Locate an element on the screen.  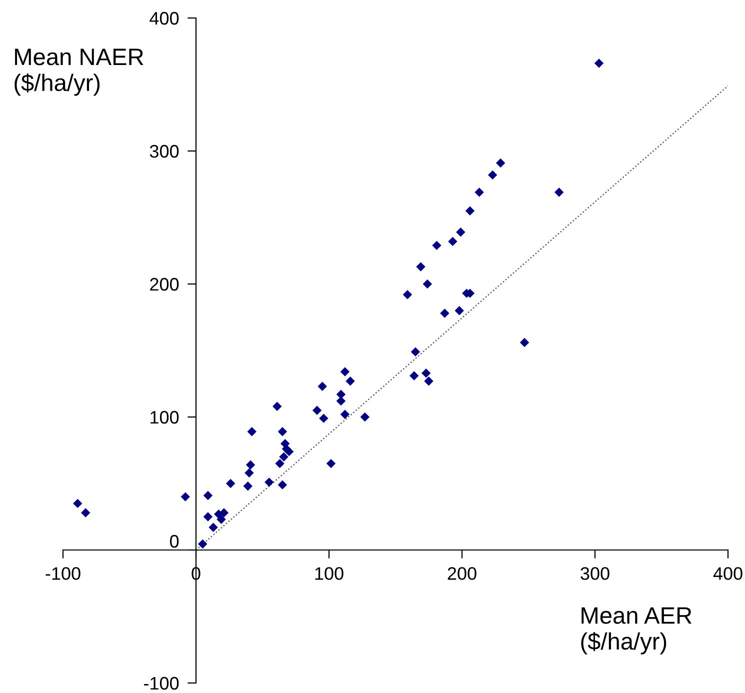
x-tick-label: 200 is located at coordinates (462, 573).